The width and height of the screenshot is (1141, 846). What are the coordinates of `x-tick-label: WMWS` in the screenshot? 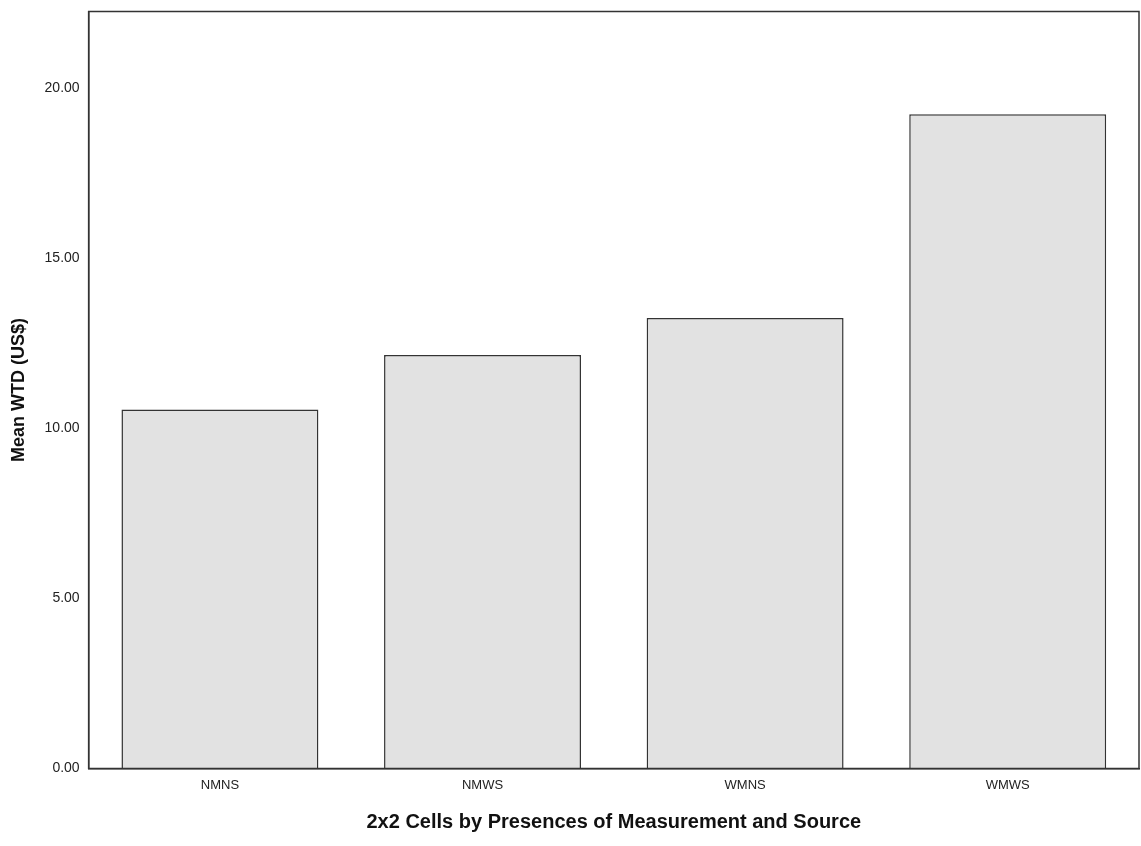 It's located at (1008, 784).